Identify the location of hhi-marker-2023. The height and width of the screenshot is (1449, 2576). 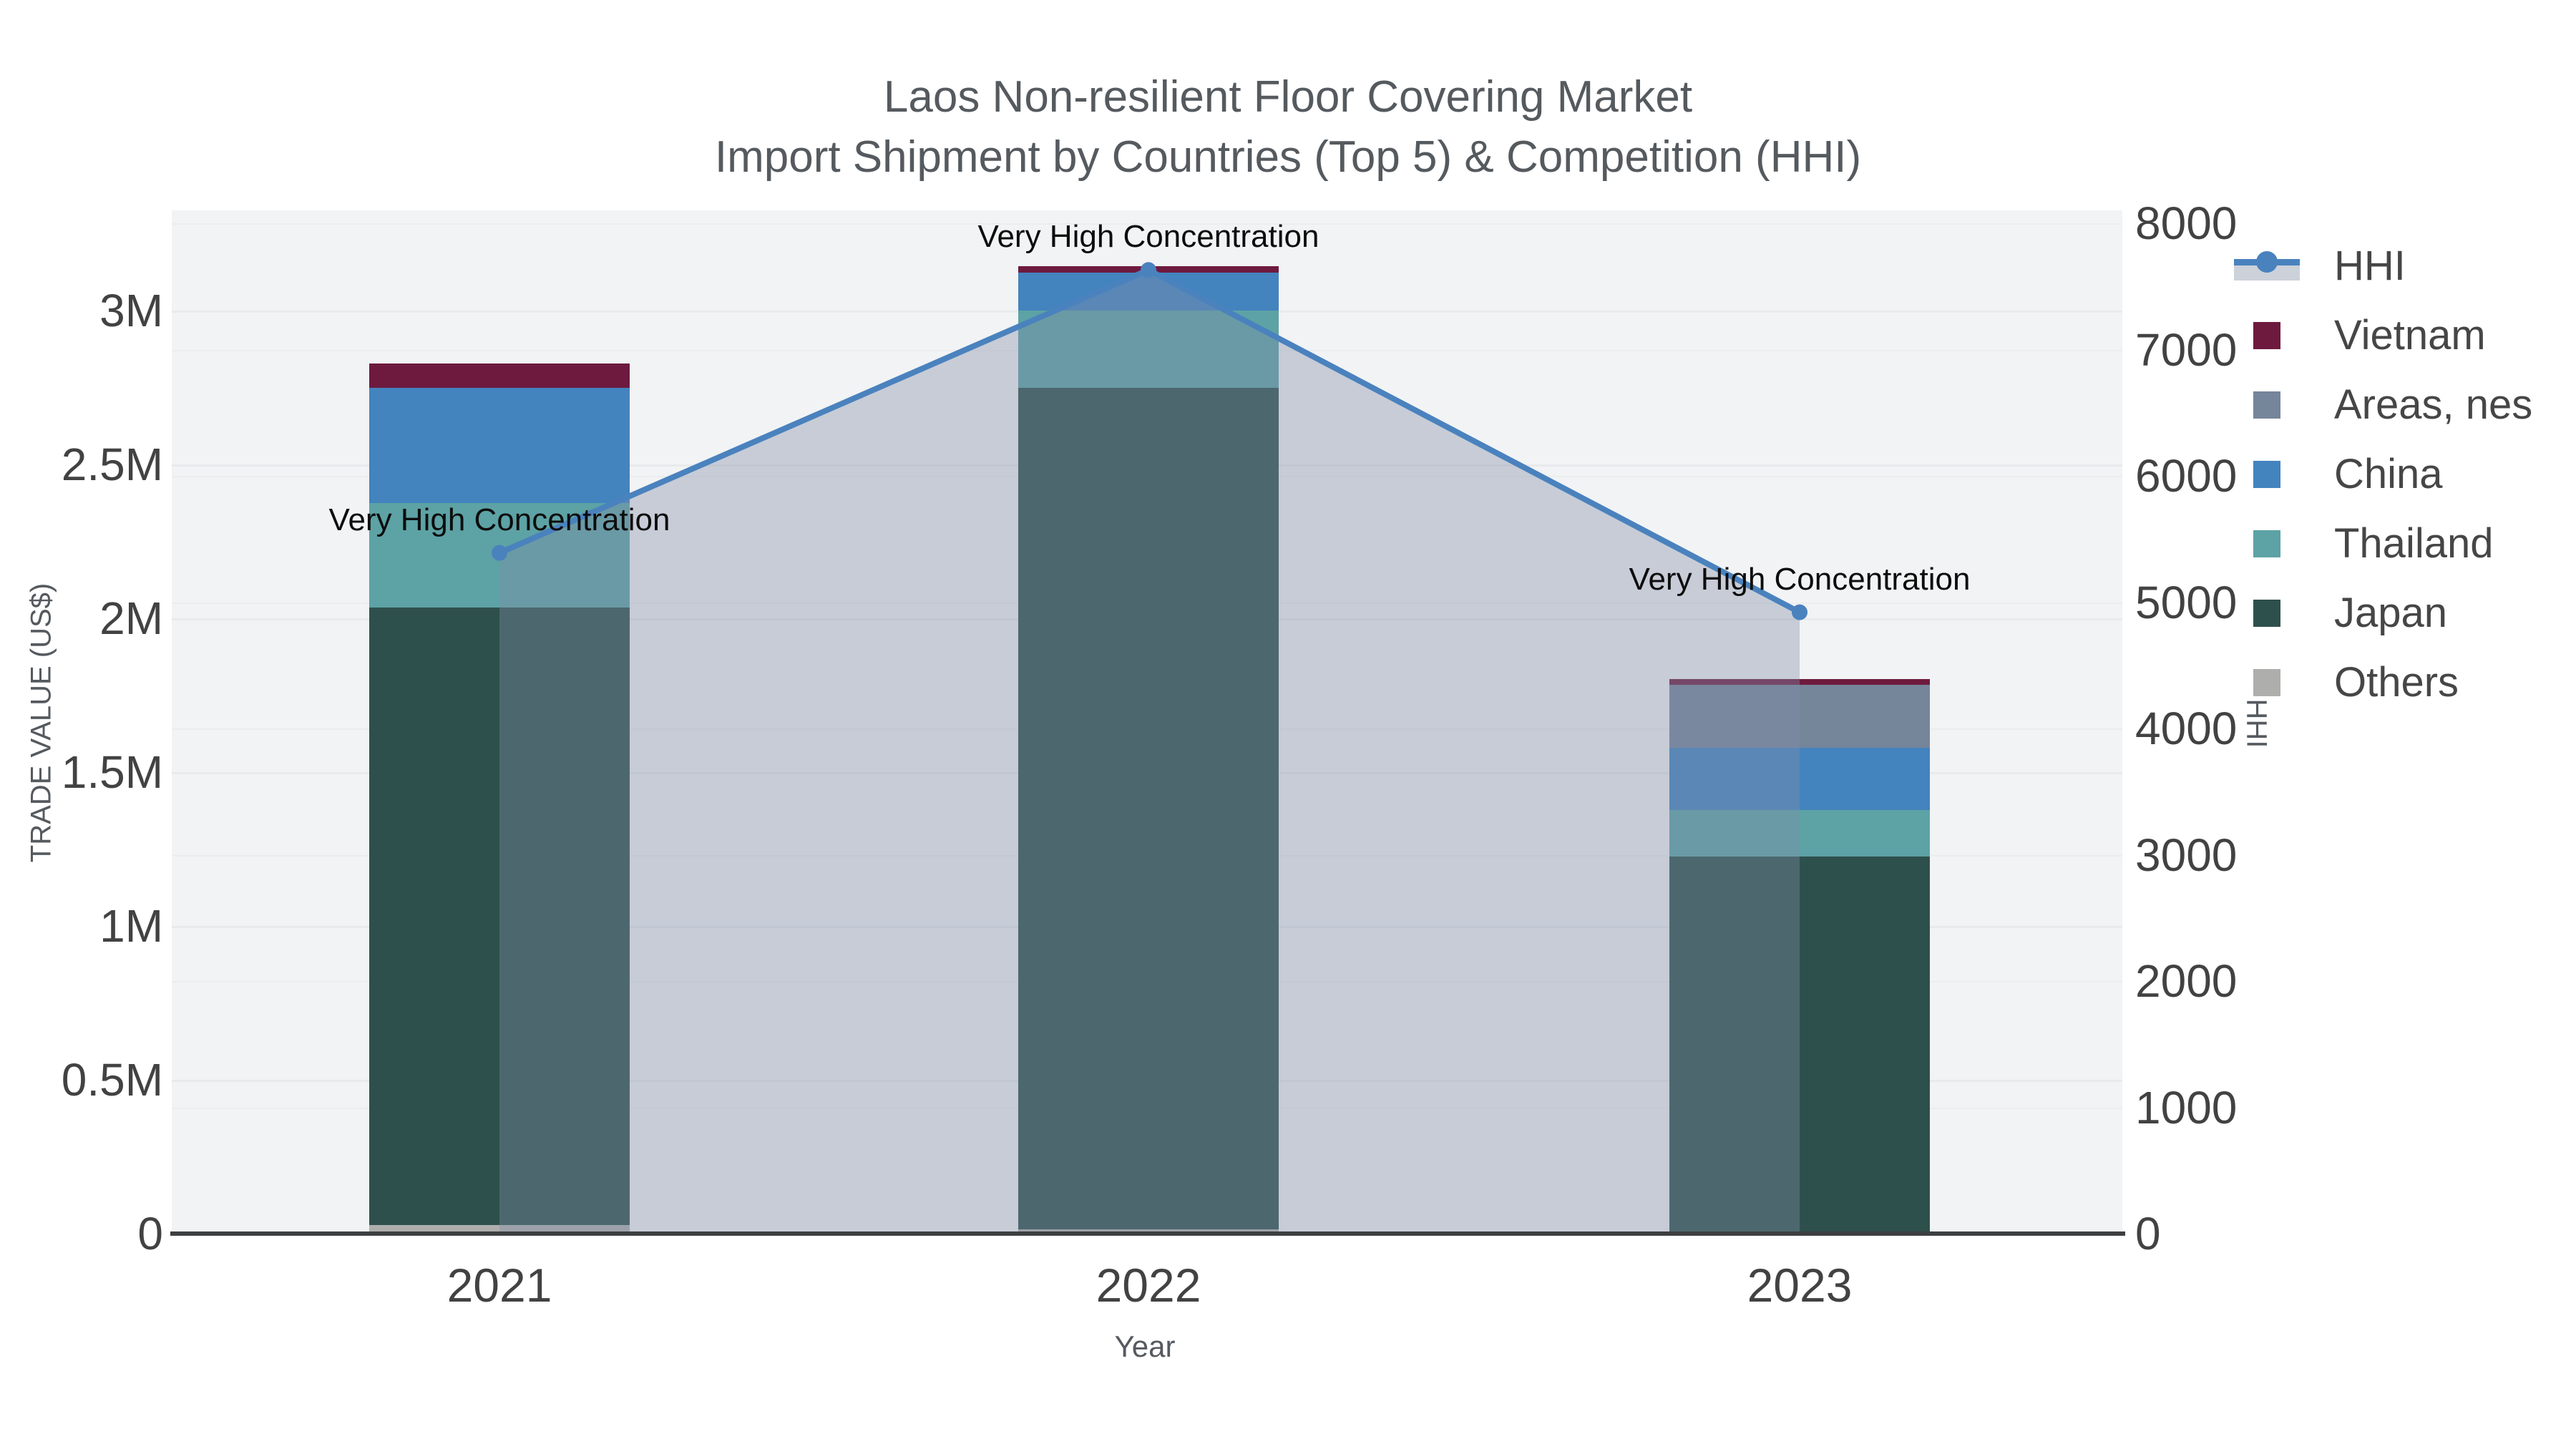
(1799, 612).